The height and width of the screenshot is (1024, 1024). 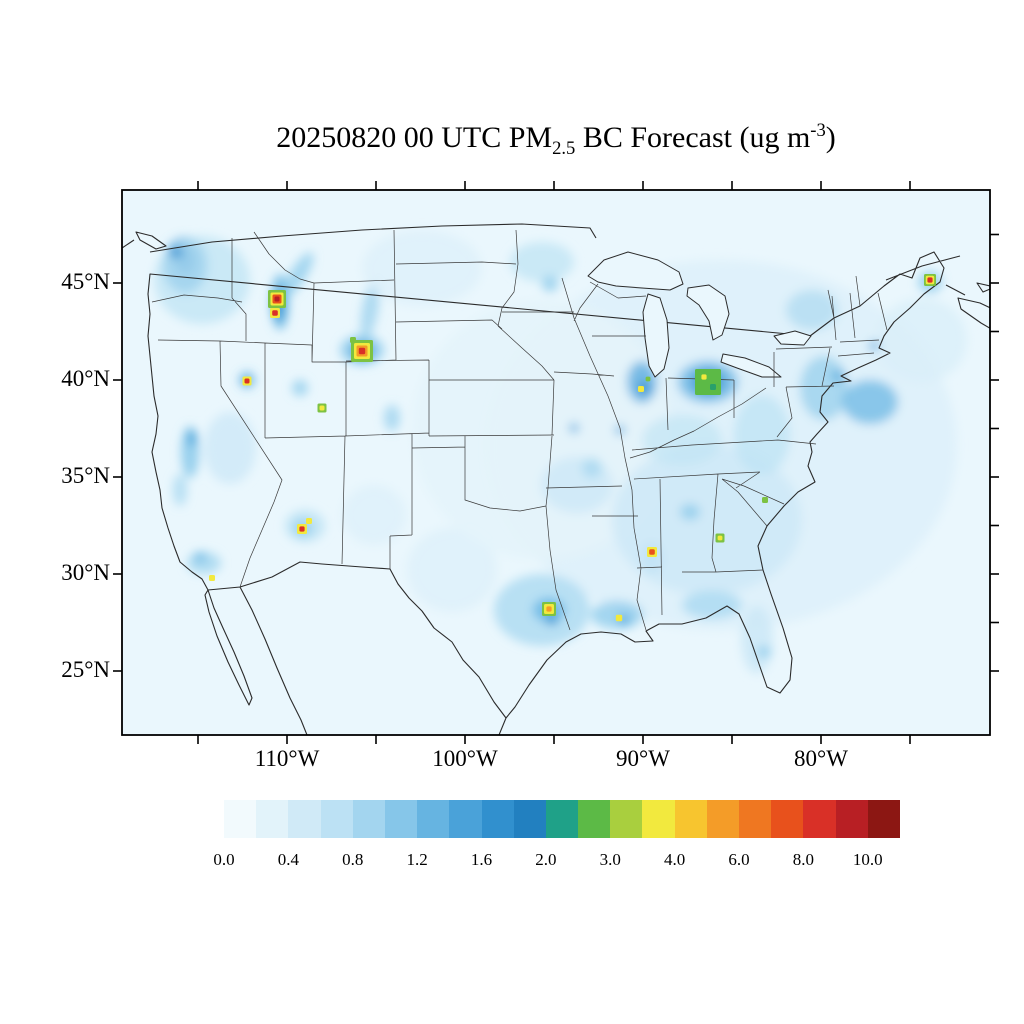 I want to click on colorbar-label: 4.0, so click(x=675, y=859).